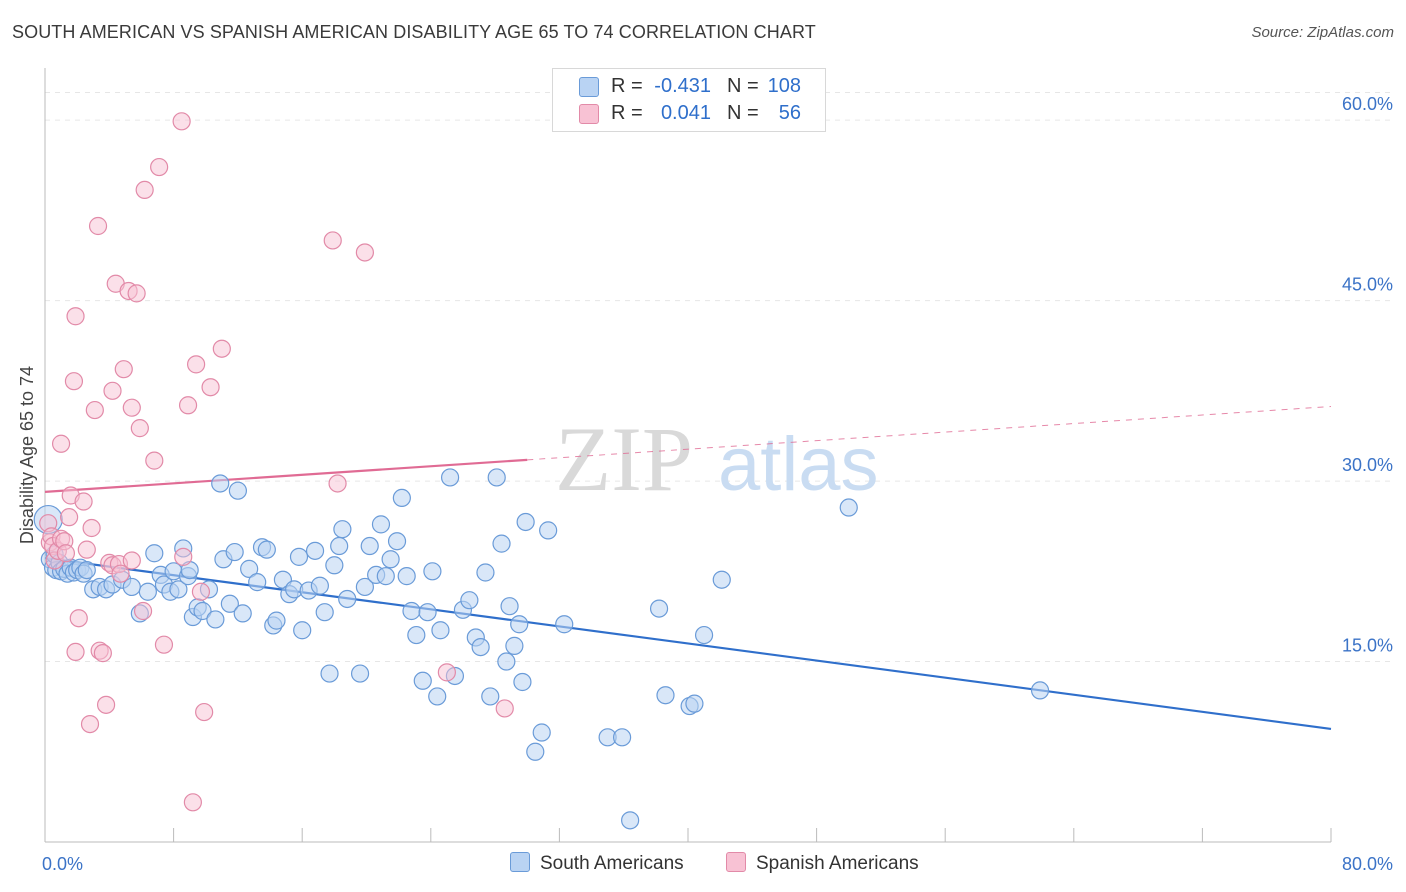  Describe the element at coordinates (784, 86) in the screenshot. I see `legend-n-value: 108` at that location.